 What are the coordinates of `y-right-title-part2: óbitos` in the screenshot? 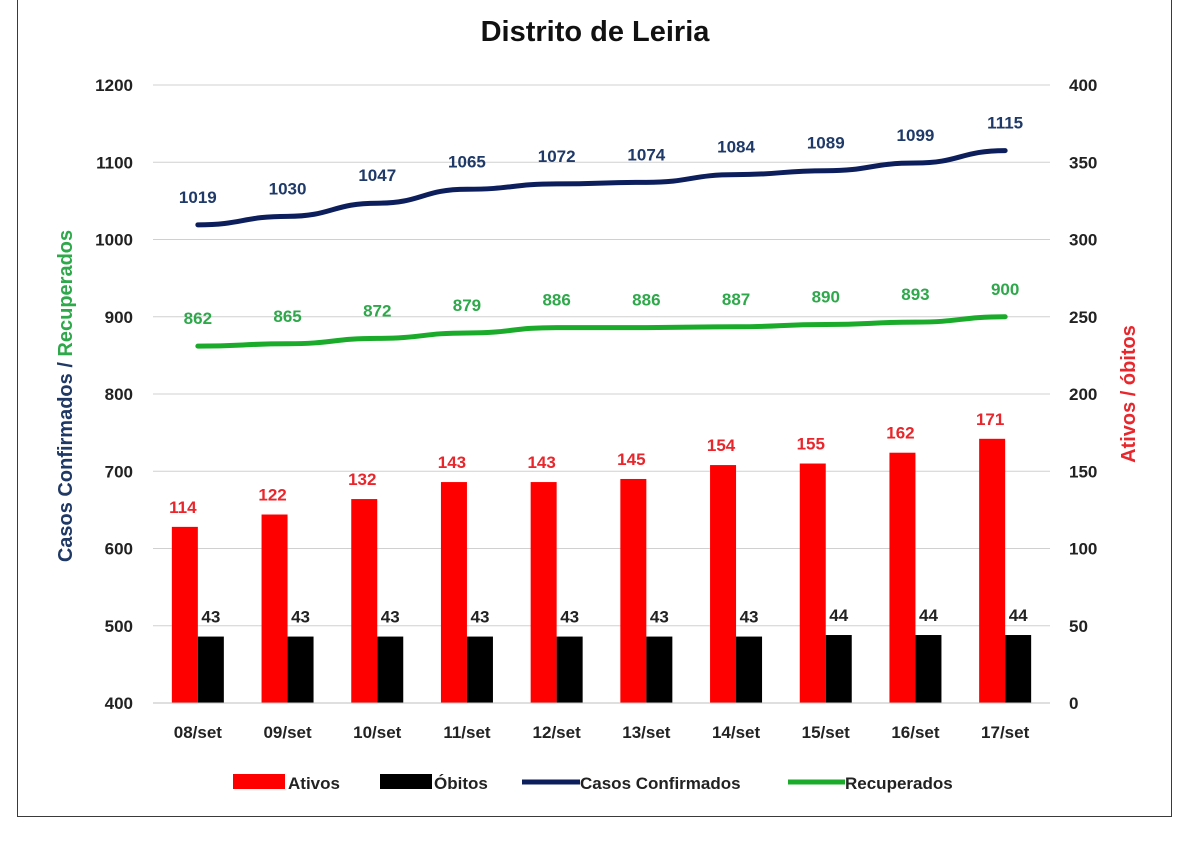 It's located at (1129, 355).